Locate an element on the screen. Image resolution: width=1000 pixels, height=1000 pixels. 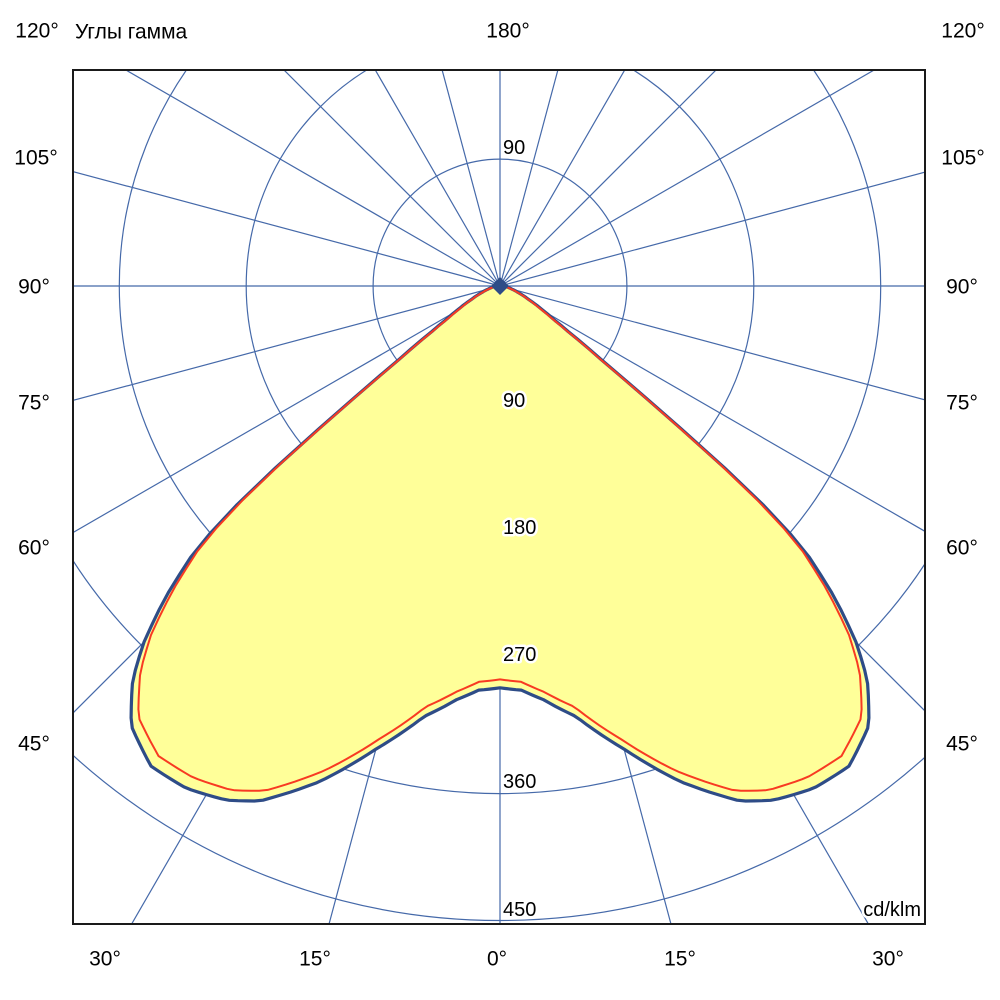
angle-label-right-90: 90° is located at coordinates (962, 287).